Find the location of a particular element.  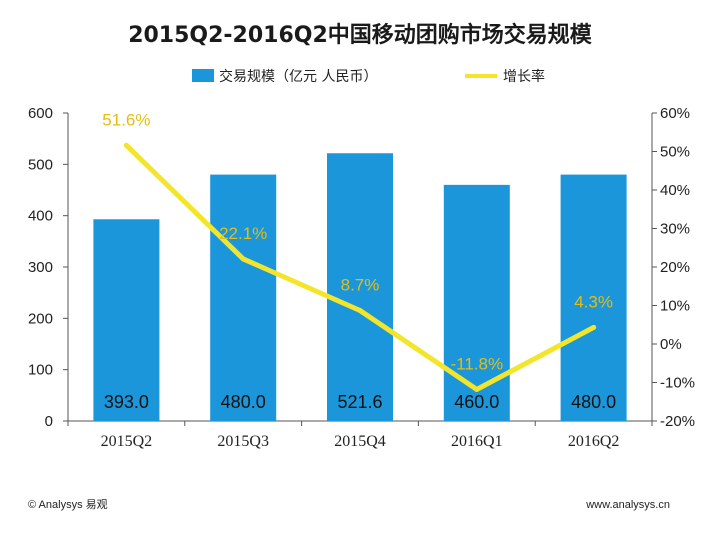

y-right-tick-label: 0% is located at coordinates (671, 344).